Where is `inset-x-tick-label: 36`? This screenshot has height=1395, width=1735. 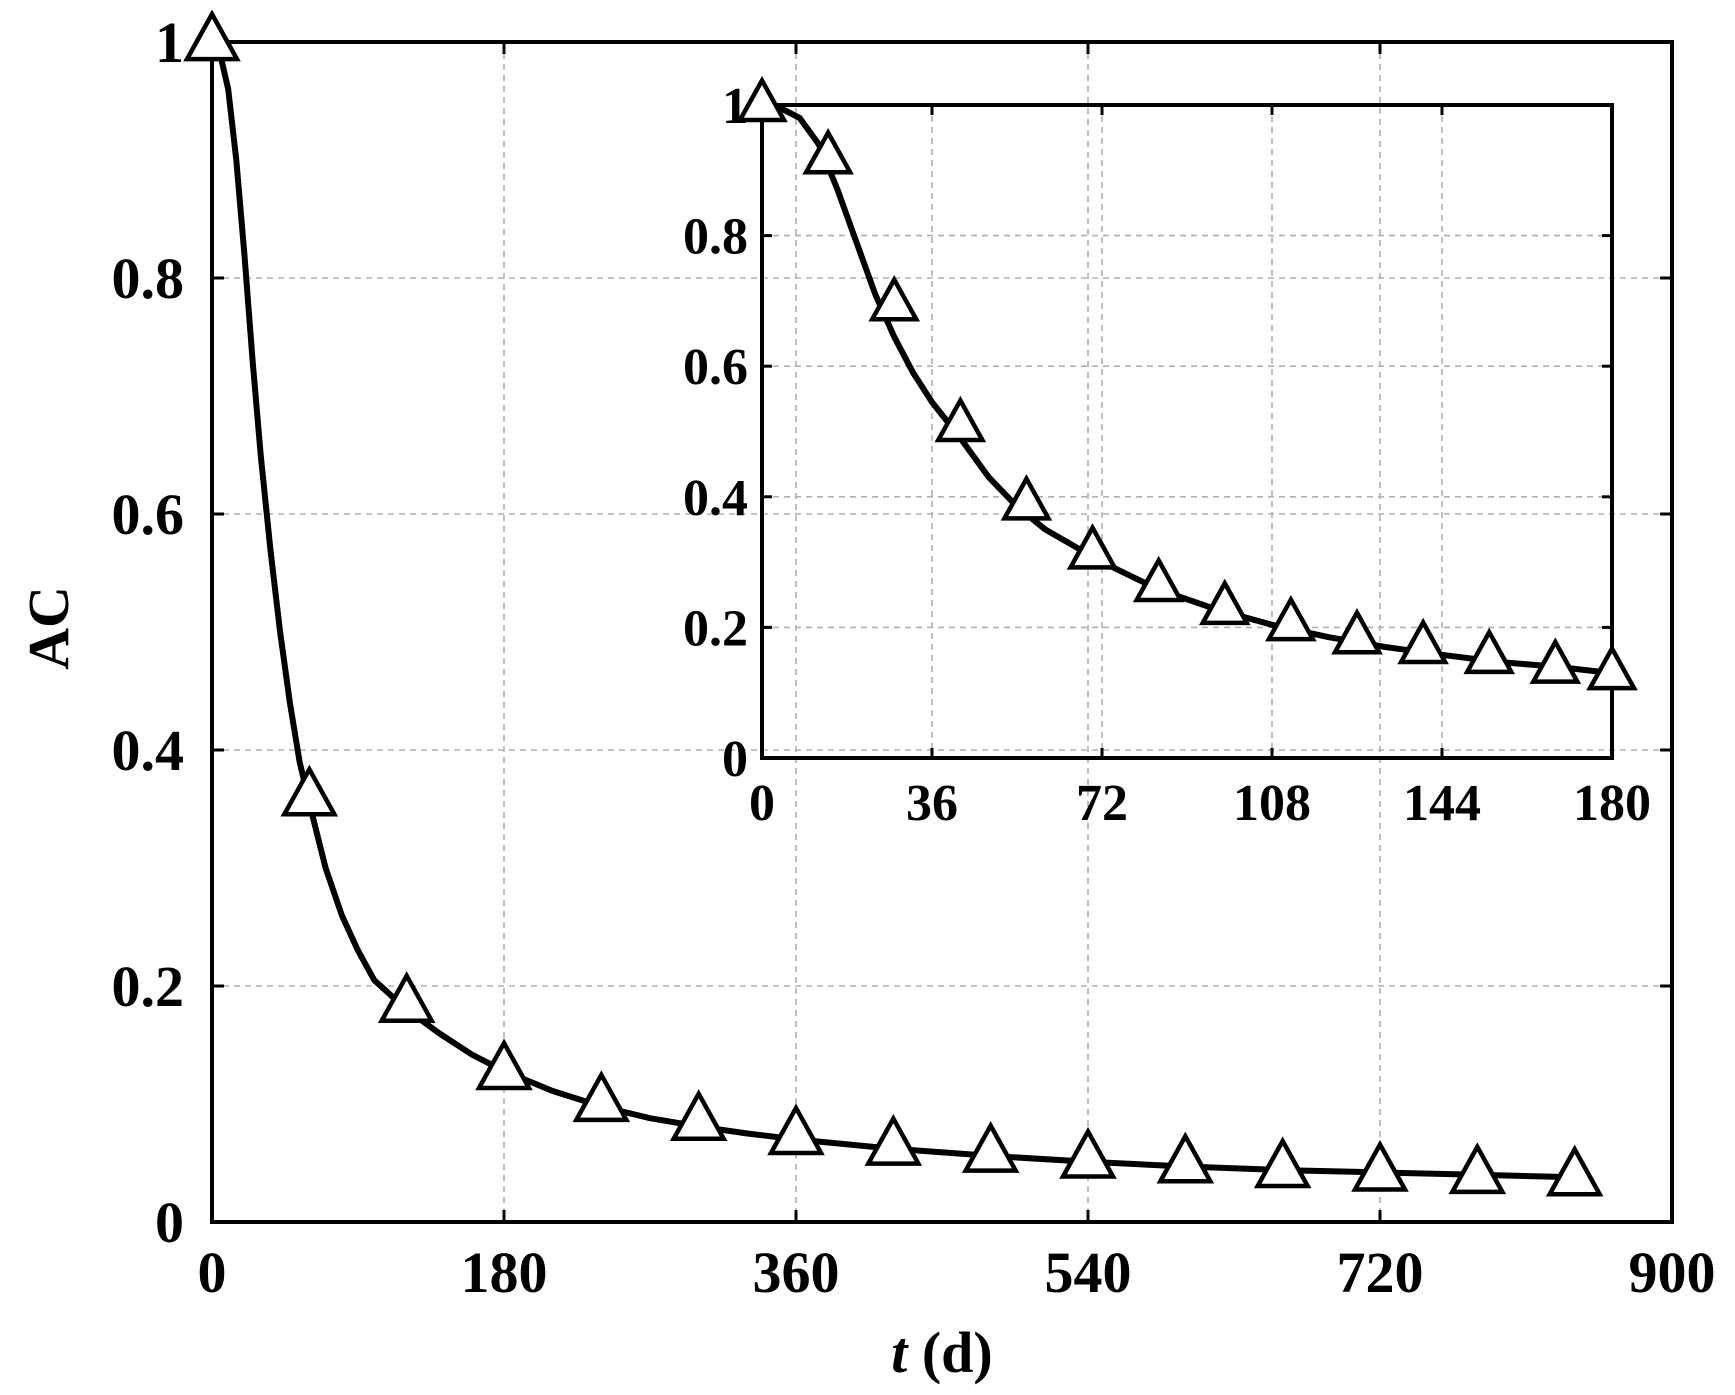 inset-x-tick-label: 36 is located at coordinates (932, 803).